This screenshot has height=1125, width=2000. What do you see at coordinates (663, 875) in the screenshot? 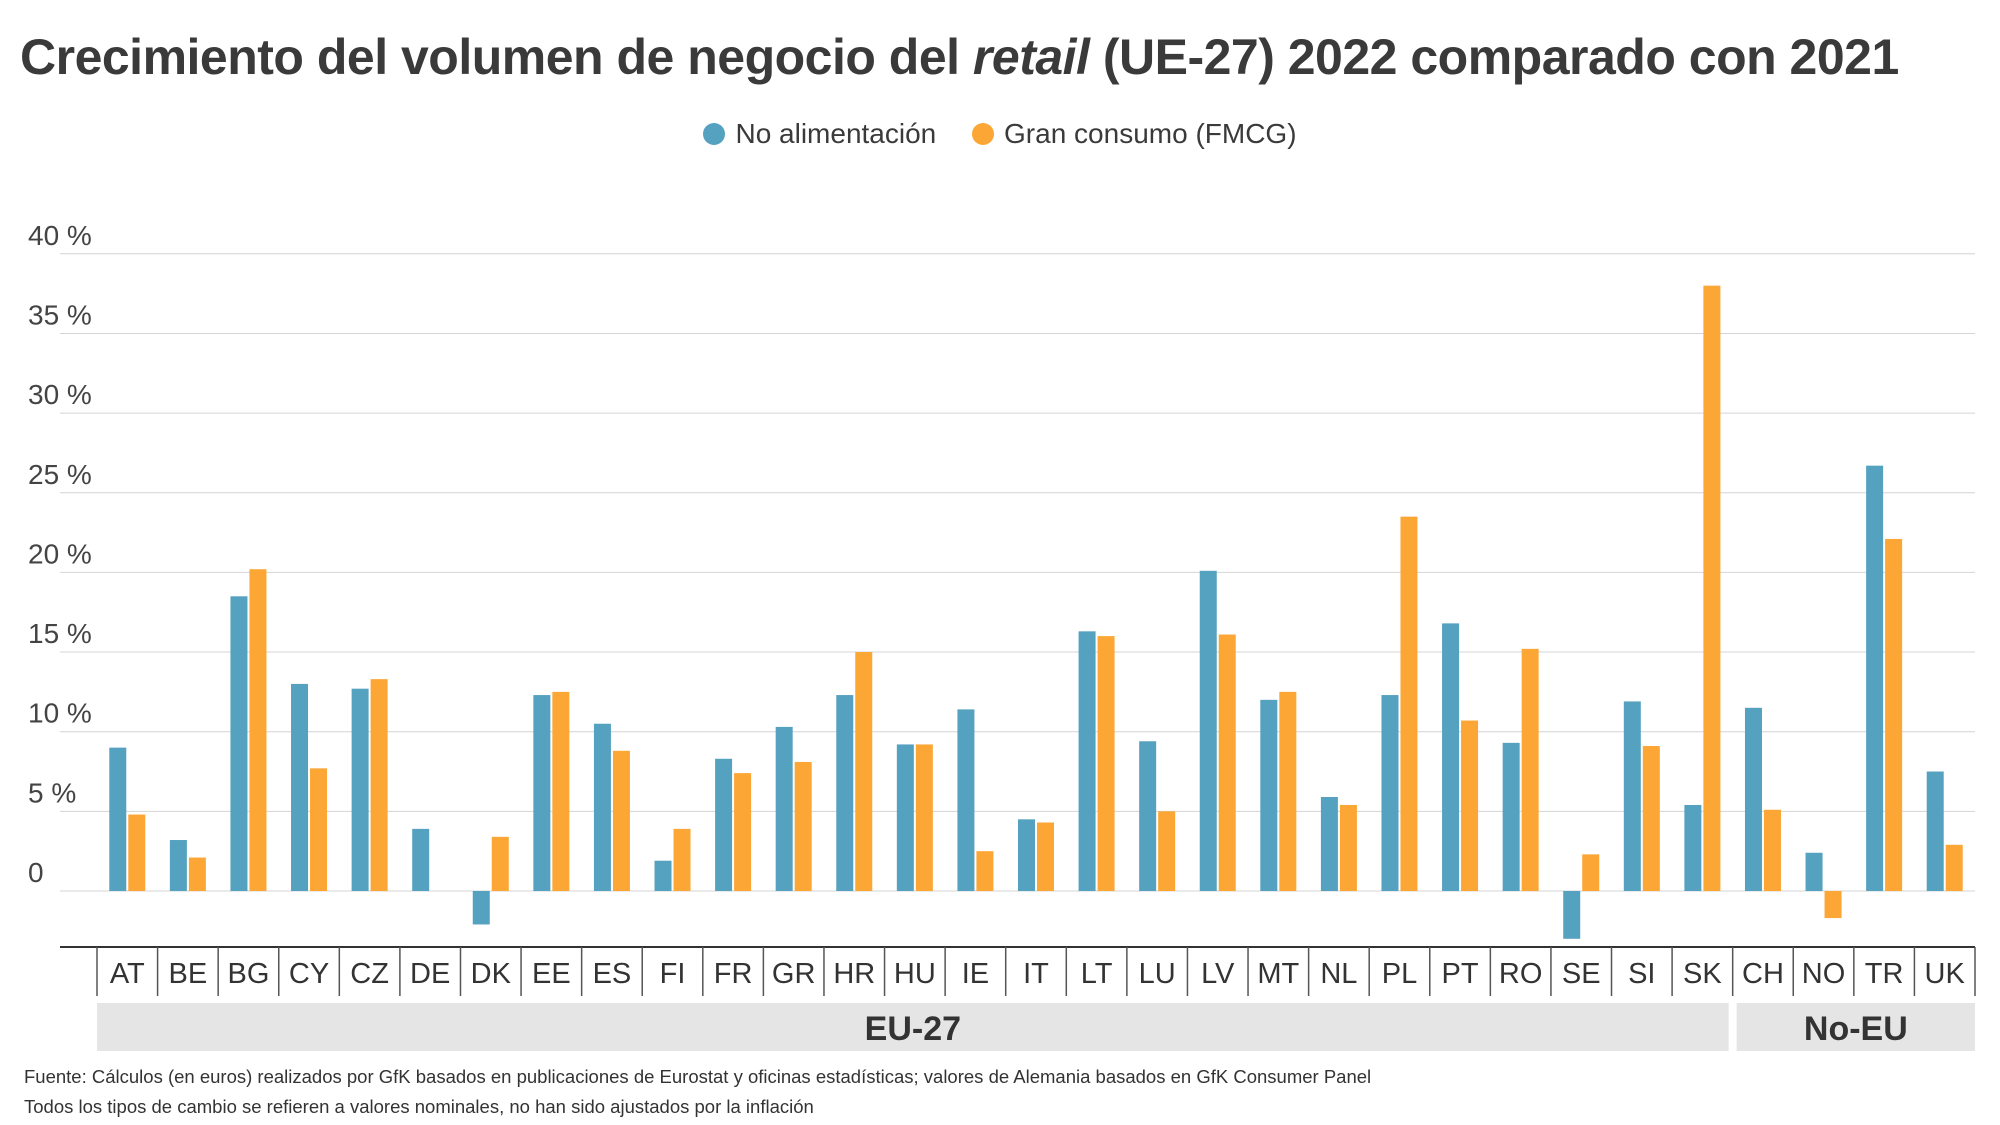
I see `bar-no-alimentacion-fi` at bounding box center [663, 875].